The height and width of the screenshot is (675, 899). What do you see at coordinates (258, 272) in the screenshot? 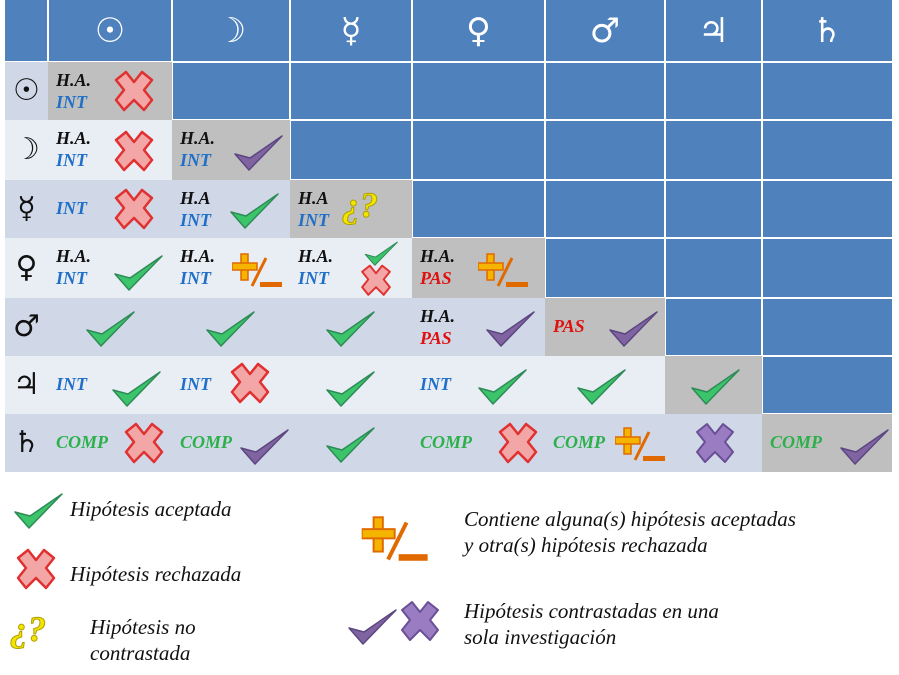
I see `mixed-icon` at bounding box center [258, 272].